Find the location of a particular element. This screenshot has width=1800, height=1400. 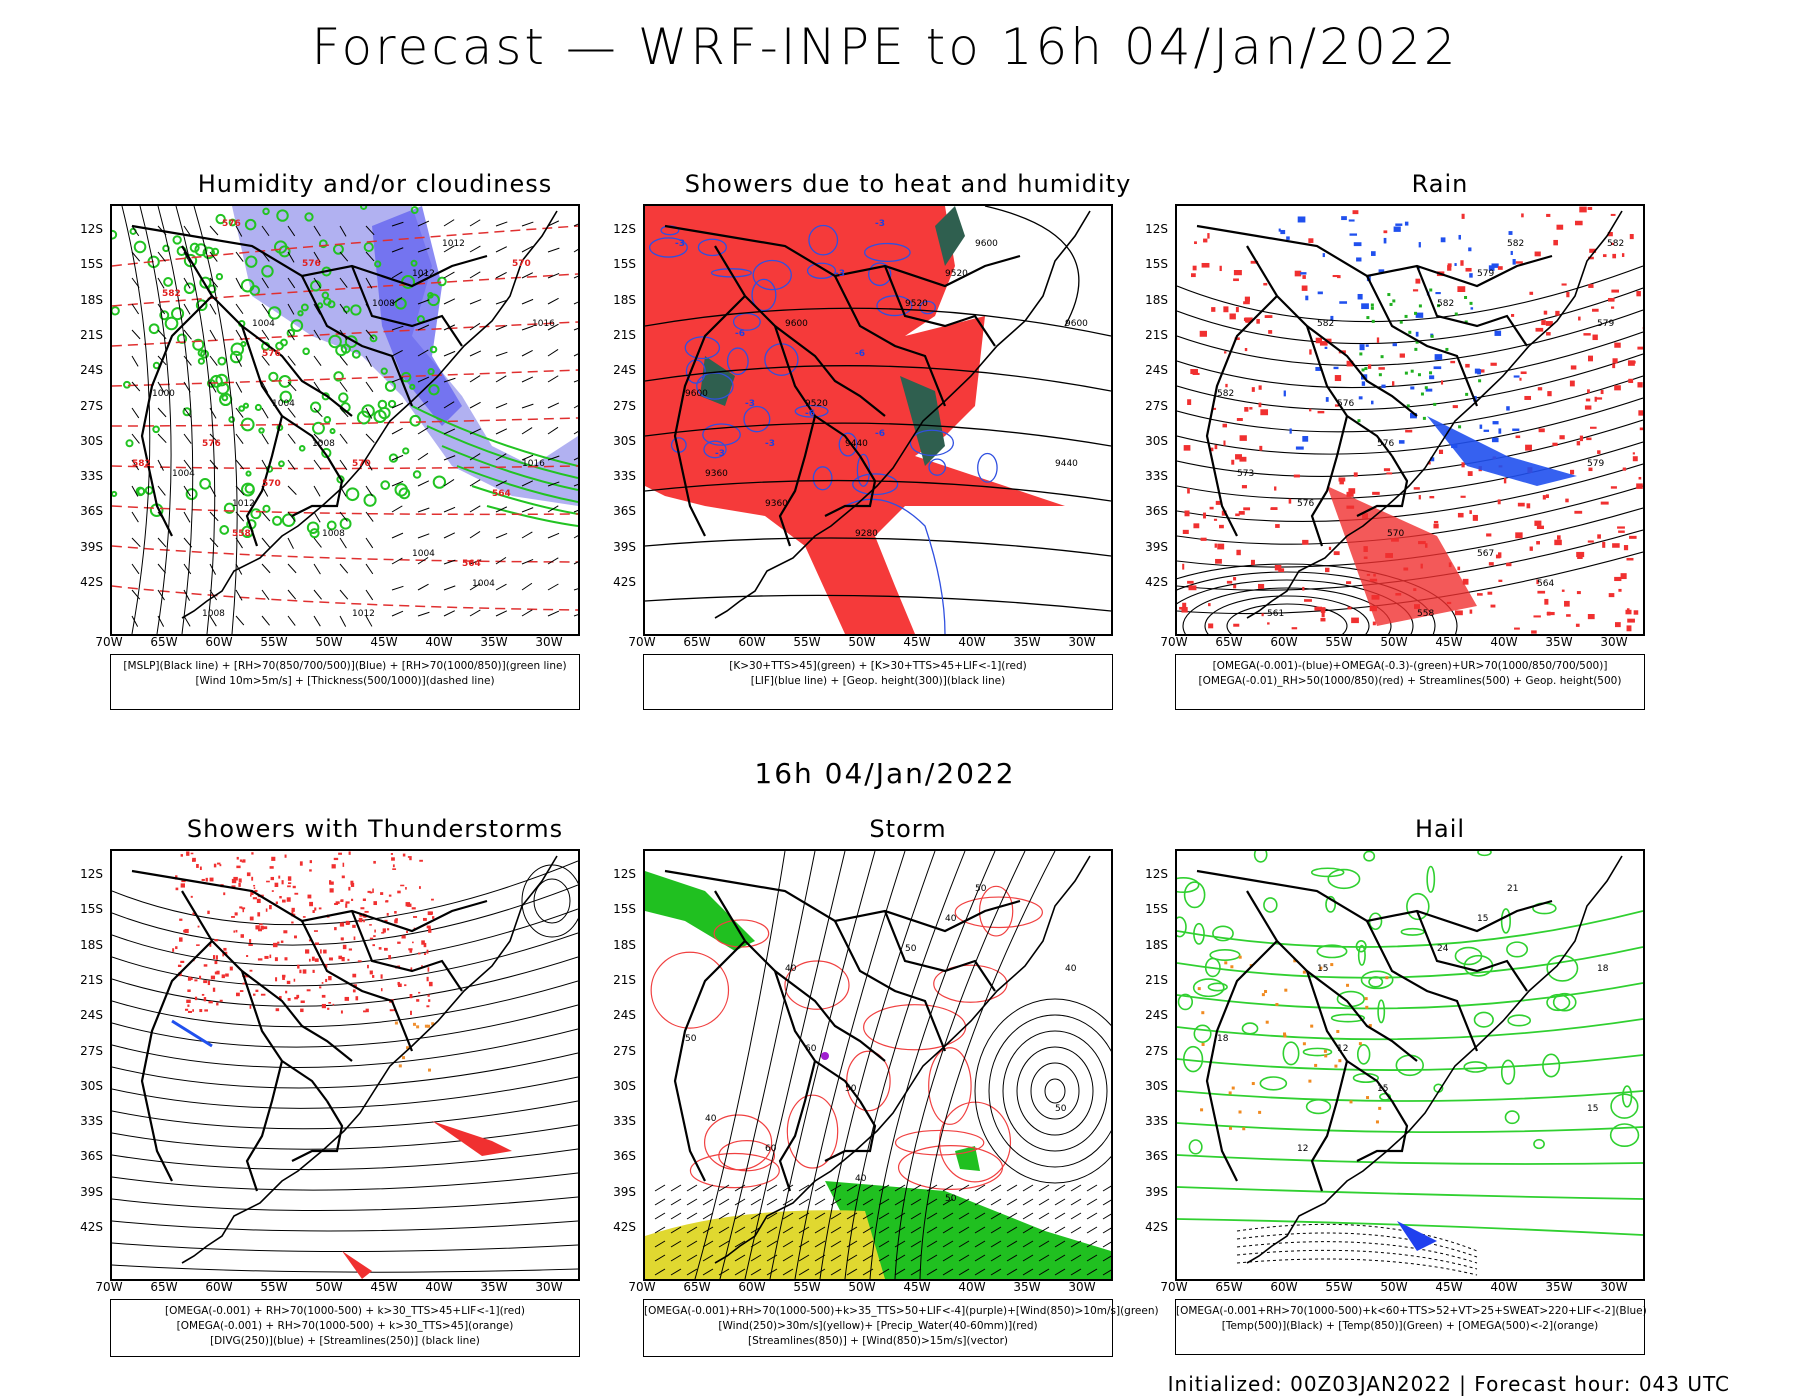

contour-label: 1012 is located at coordinates (363, 614).